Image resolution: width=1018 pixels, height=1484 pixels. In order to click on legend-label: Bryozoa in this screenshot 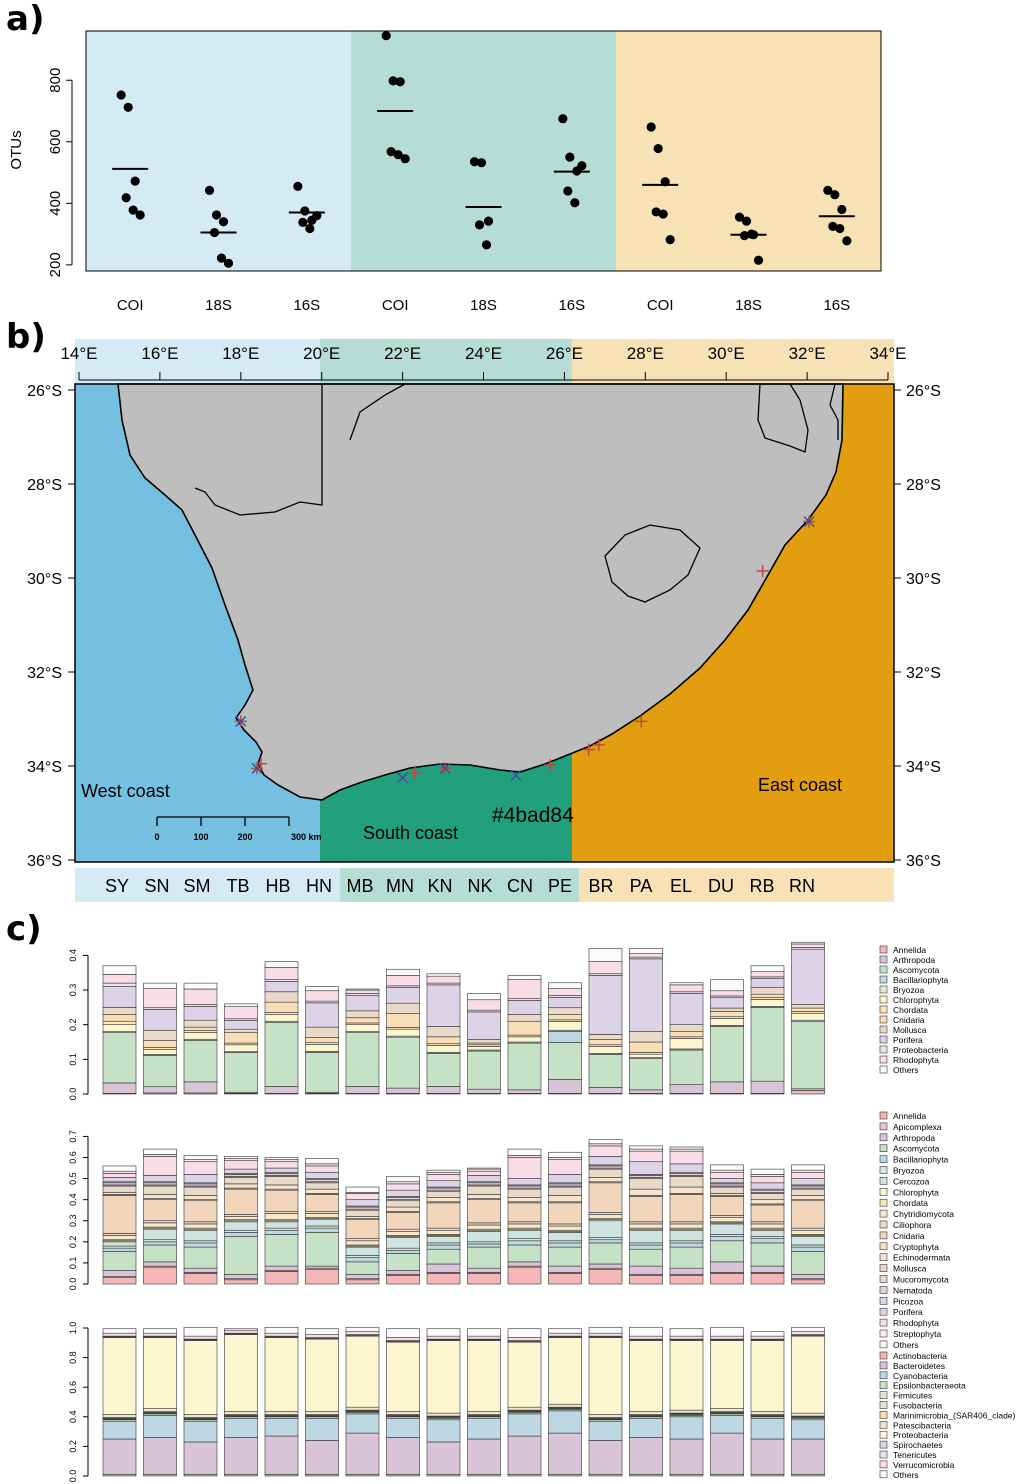, I will do `click(908, 990)`.